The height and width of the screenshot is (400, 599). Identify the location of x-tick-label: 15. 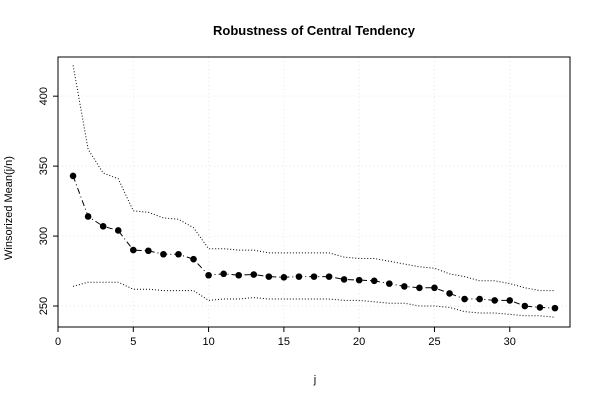
(284, 342).